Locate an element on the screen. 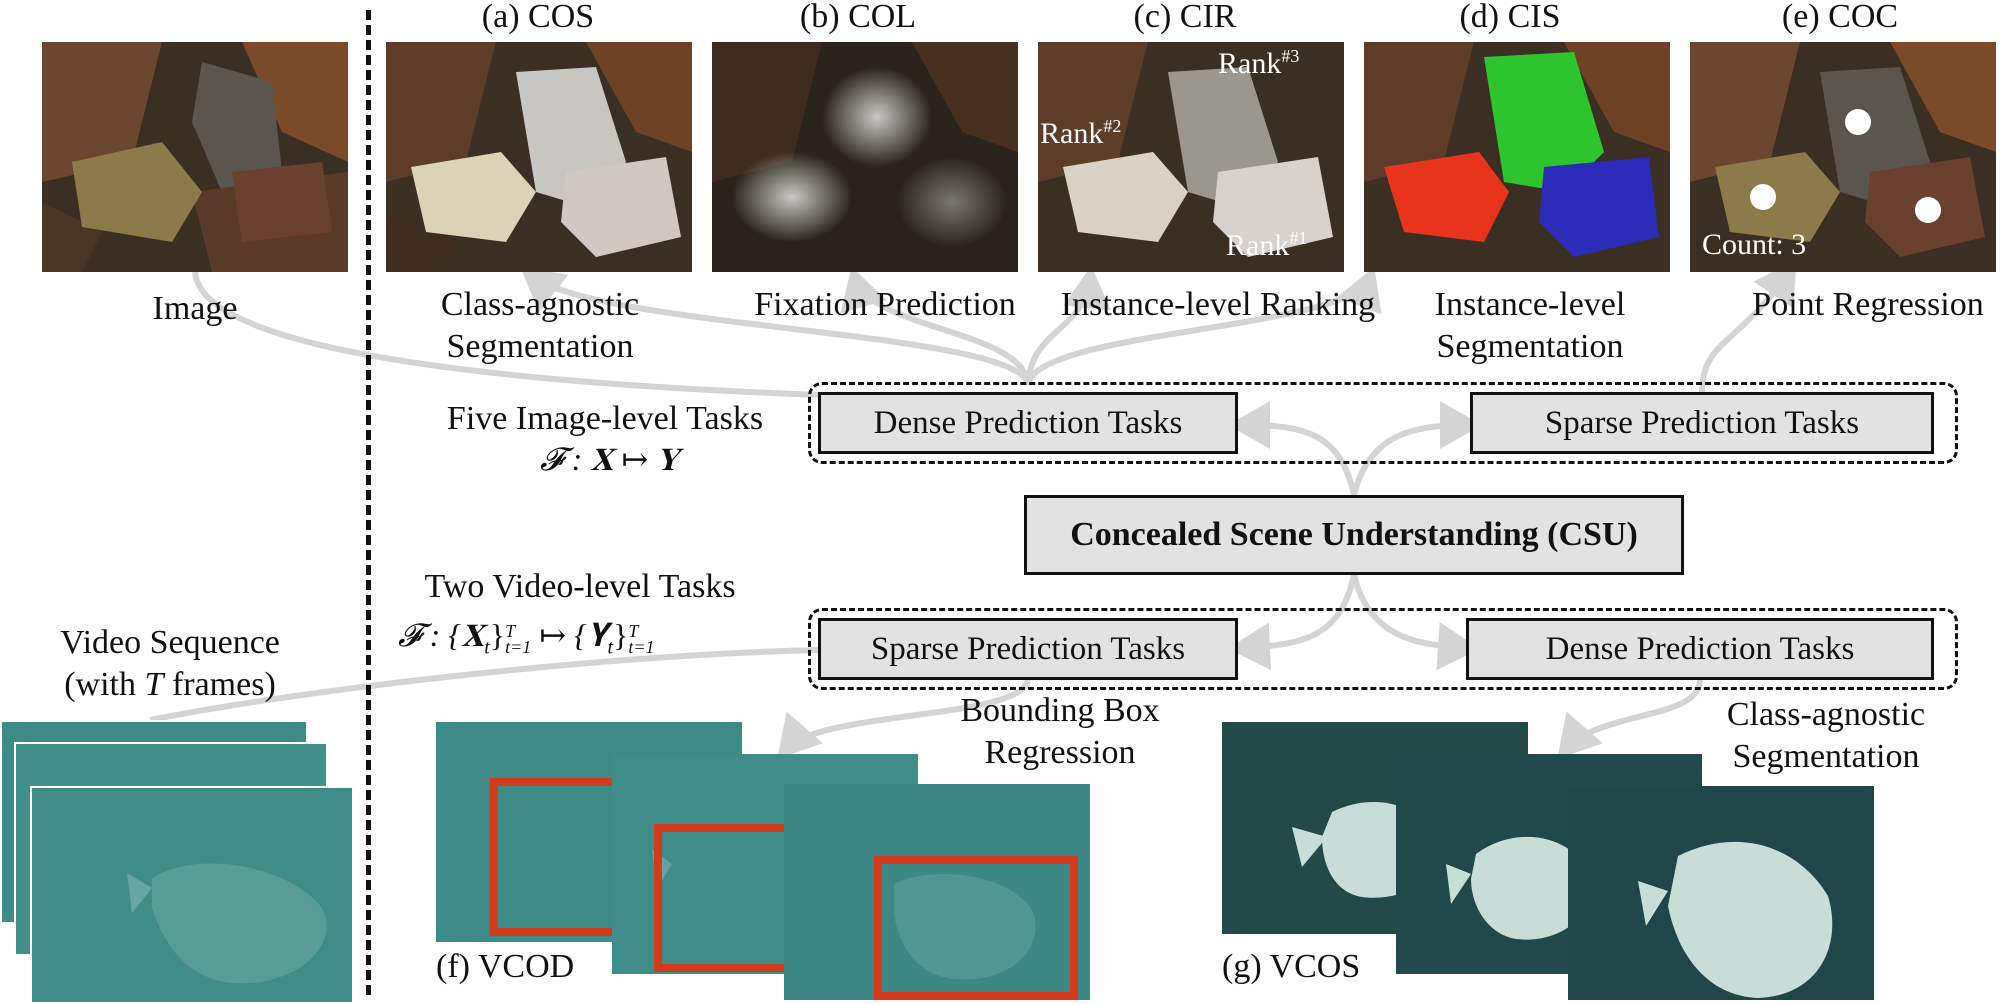 Image resolution: width=2000 pixels, height=1004 pixels. coc-caption-line1: Point Regression is located at coordinates (1868, 304).